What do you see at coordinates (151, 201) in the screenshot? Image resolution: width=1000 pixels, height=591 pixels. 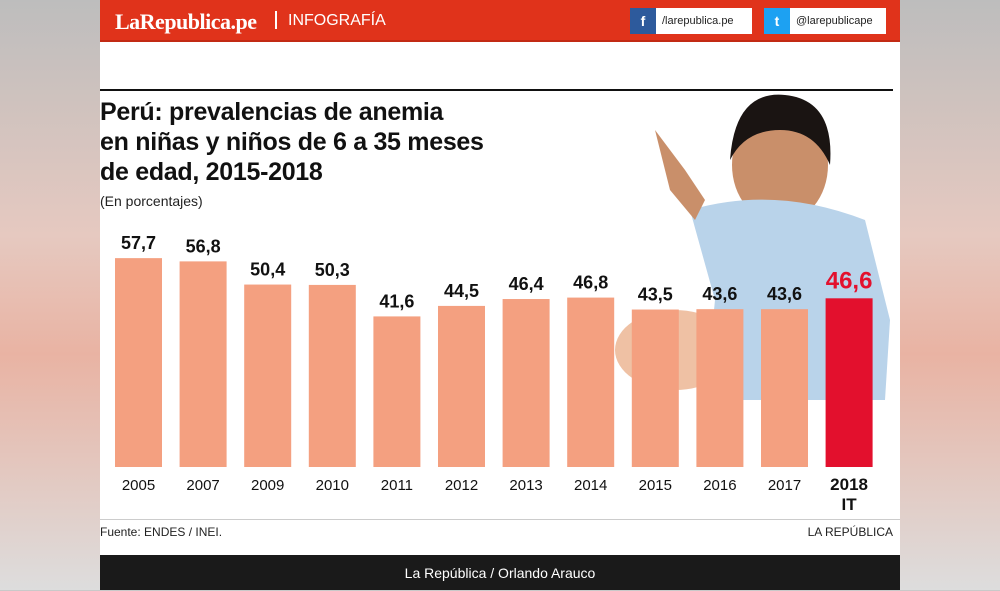 I see `chart-subtitle: (En porcentajes)` at bounding box center [151, 201].